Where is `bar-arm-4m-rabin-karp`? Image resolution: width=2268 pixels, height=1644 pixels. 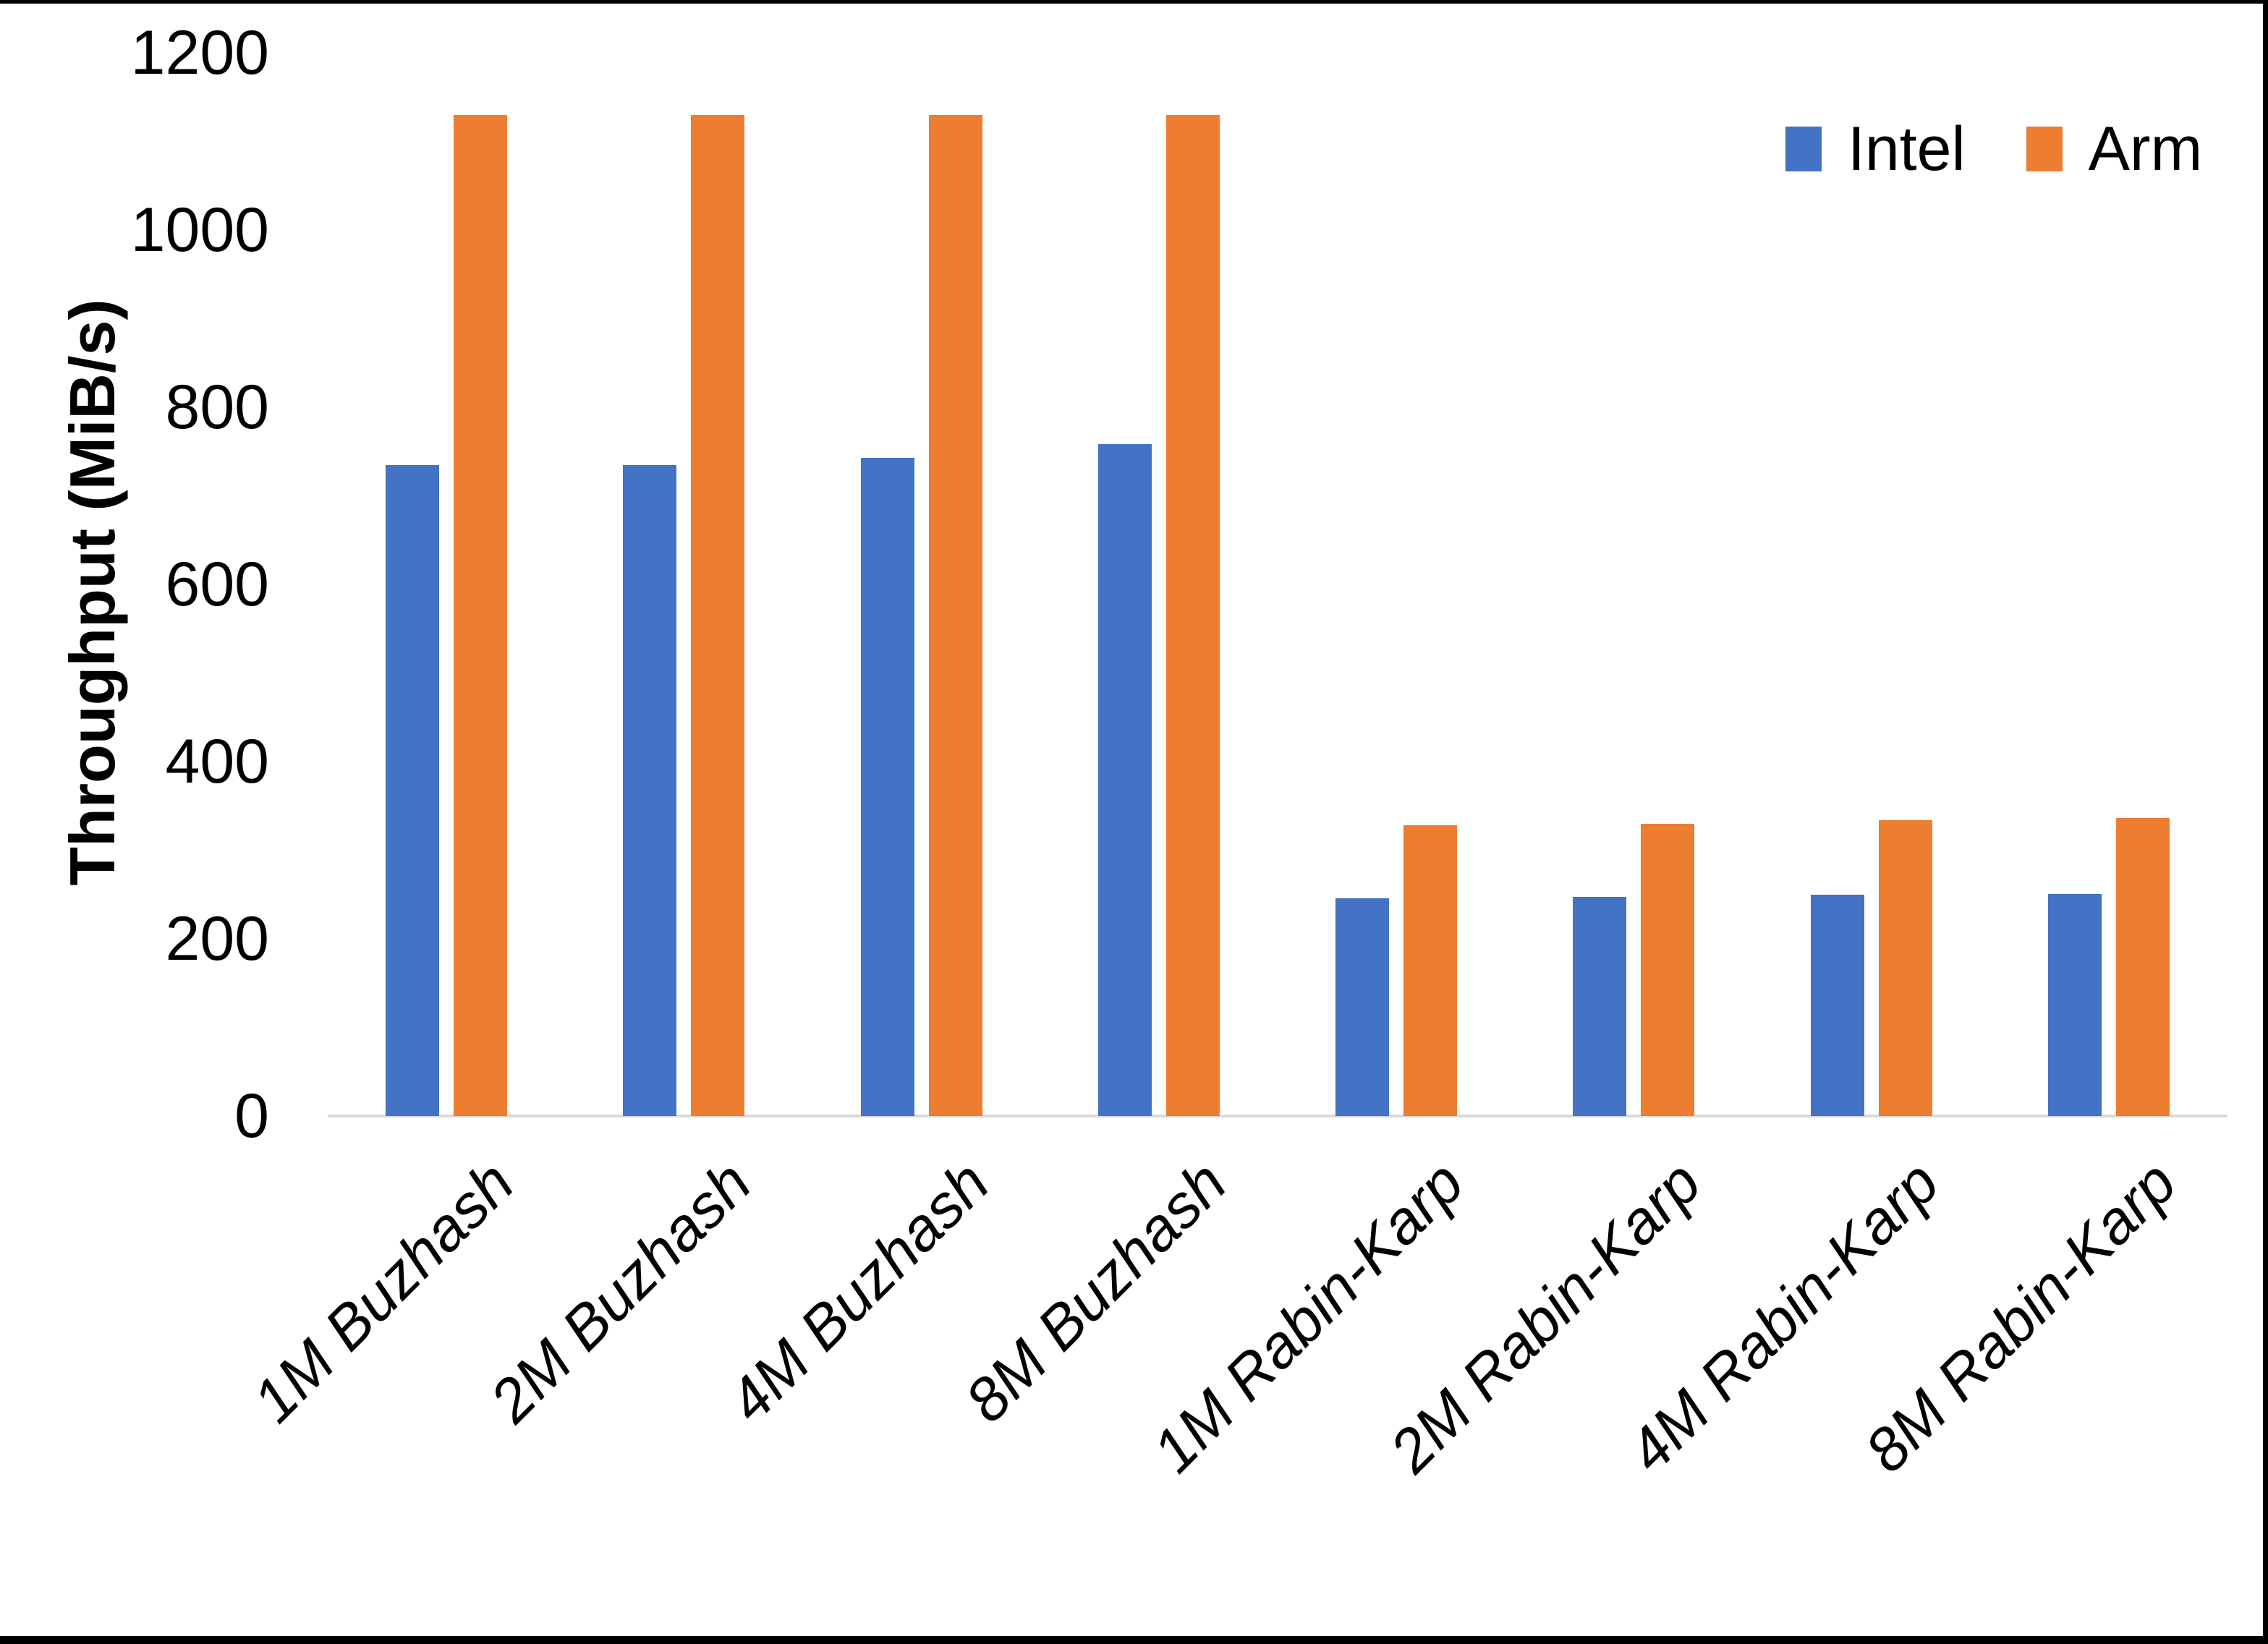
bar-arm-4m-rabin-karp is located at coordinates (1905, 967).